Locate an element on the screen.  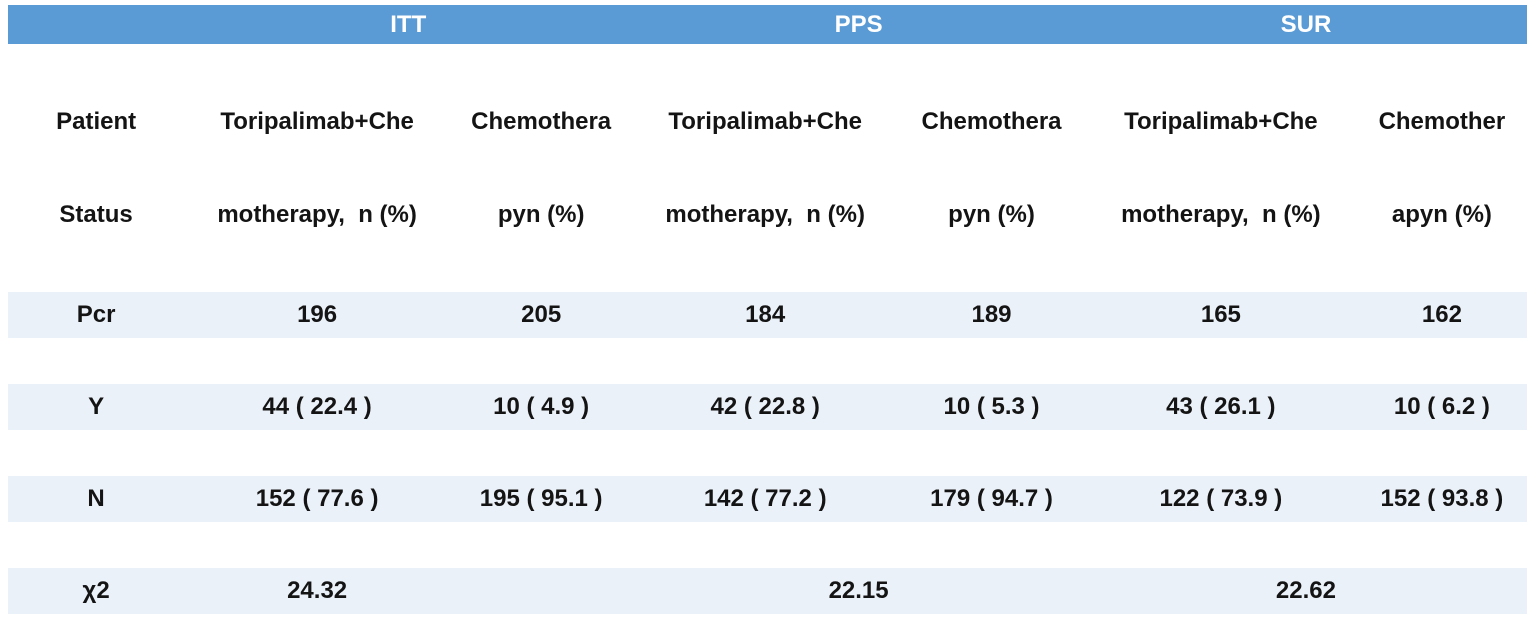
col-header-patient-status: Patient Status is located at coordinates (96, 168).